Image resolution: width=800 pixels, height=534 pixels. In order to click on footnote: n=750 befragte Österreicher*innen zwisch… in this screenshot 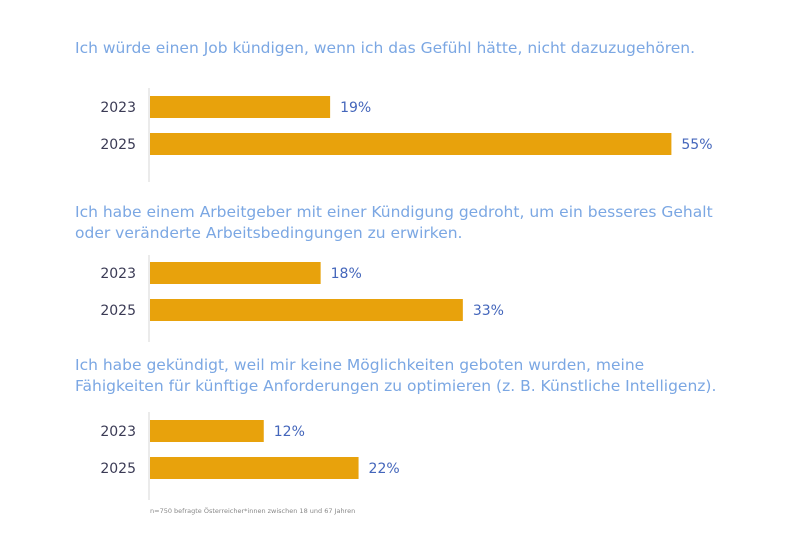, I will do `click(252, 510)`.